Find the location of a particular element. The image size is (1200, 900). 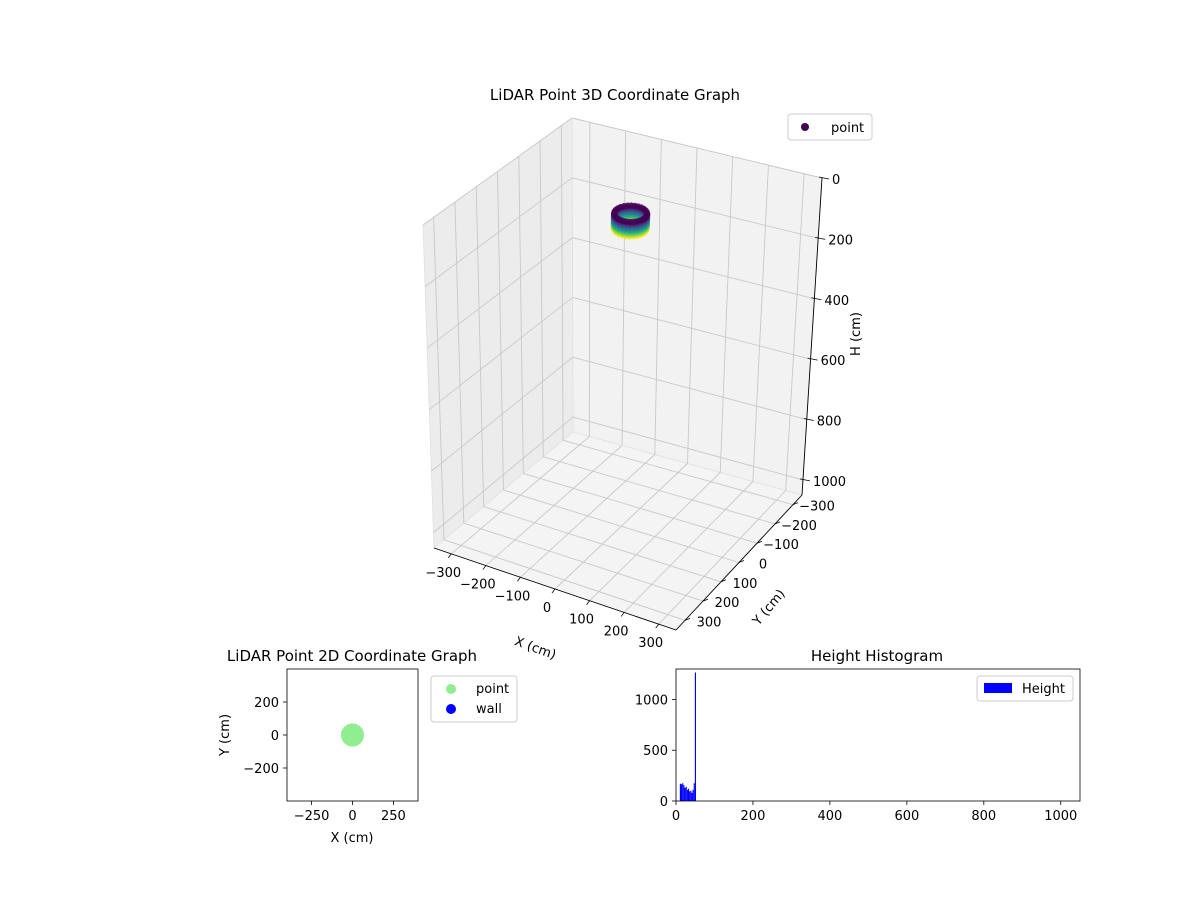

chart-3d-tick-label-z: 600 is located at coordinates (833, 361).